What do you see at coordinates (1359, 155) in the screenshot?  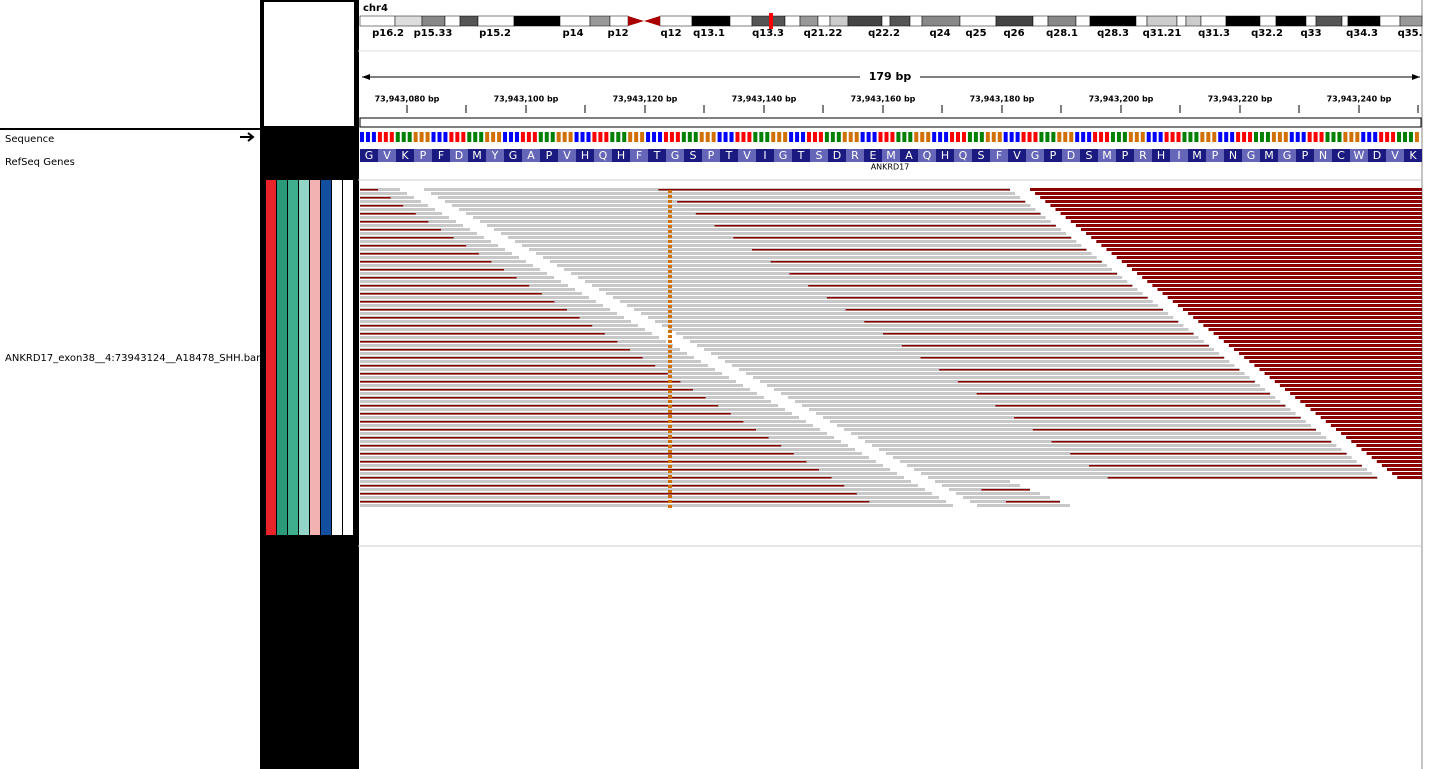 I see `amino-acid: W` at bounding box center [1359, 155].